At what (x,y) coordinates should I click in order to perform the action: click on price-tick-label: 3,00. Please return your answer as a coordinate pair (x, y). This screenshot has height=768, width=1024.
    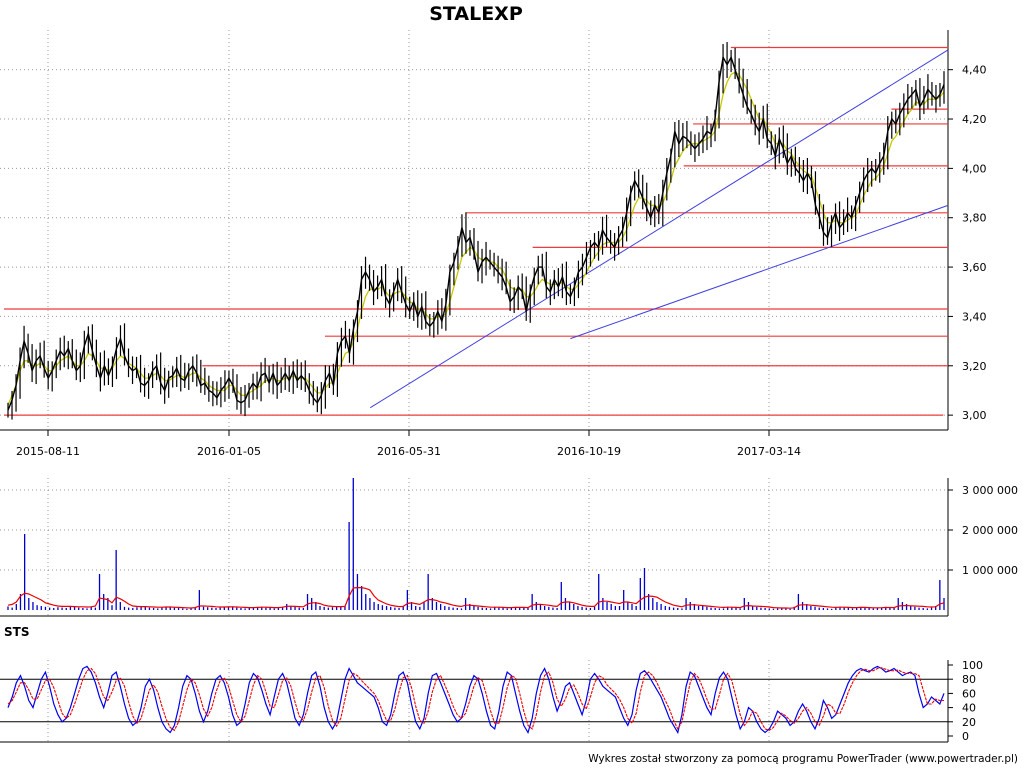
    Looking at the image, I should click on (974, 415).